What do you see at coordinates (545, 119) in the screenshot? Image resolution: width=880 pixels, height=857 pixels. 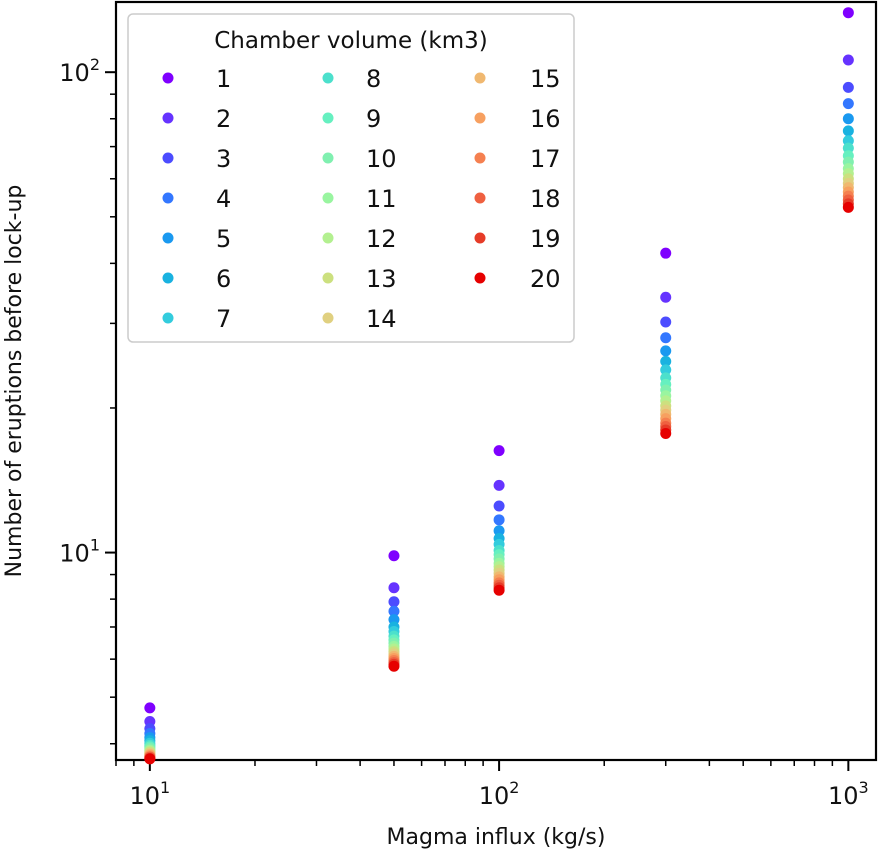 I see `legend-label-16: 16` at bounding box center [545, 119].